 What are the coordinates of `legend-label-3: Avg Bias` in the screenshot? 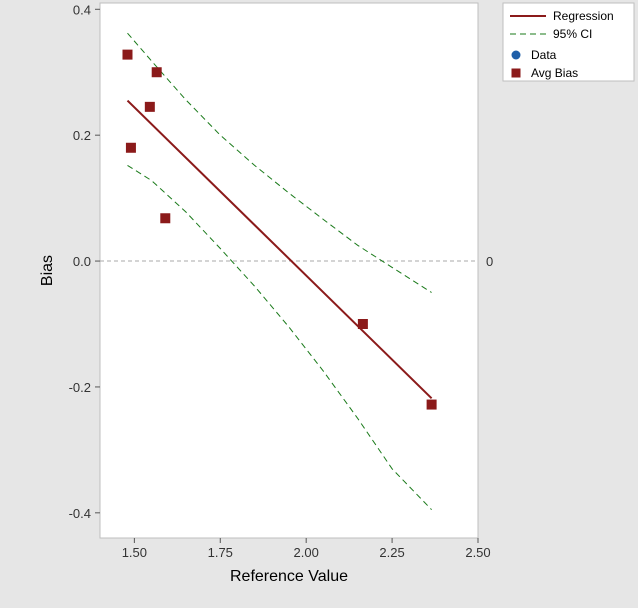 It's located at (554, 73).